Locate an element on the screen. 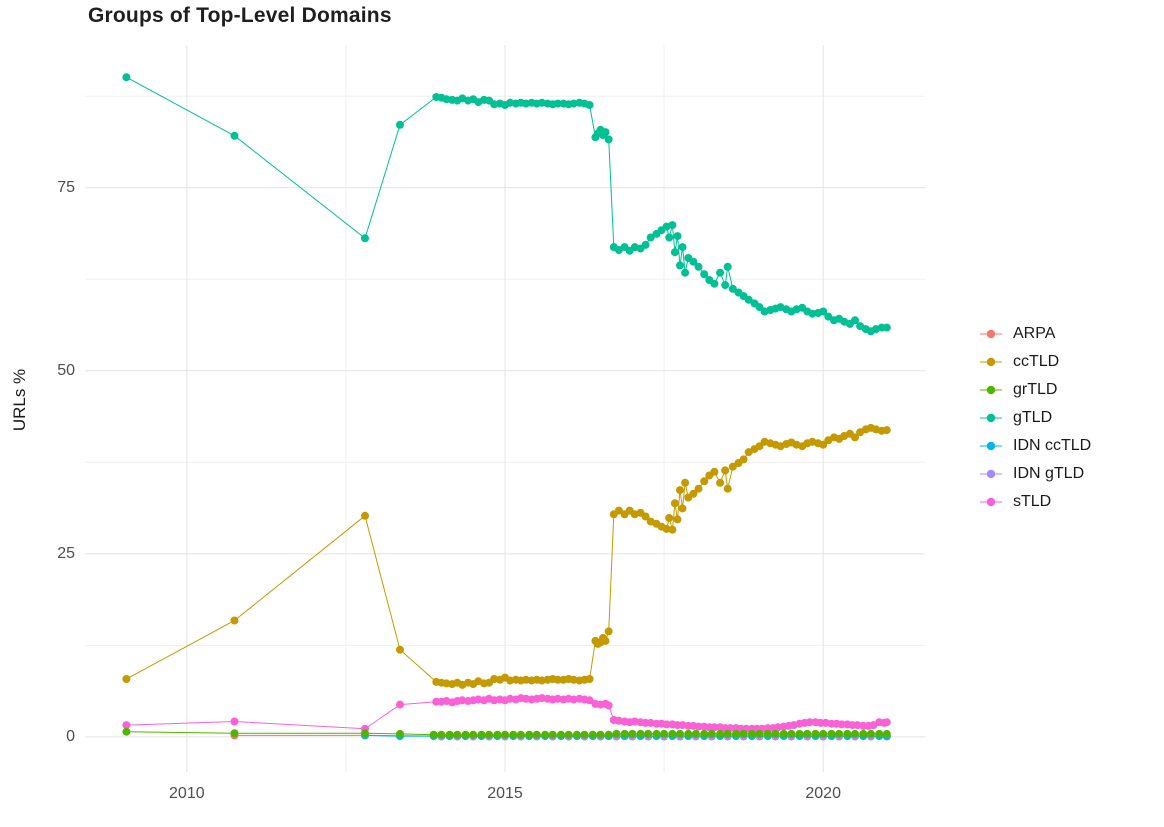  legend-item-idn-cctld: IDN ccTLD is located at coordinates (1034, 446).